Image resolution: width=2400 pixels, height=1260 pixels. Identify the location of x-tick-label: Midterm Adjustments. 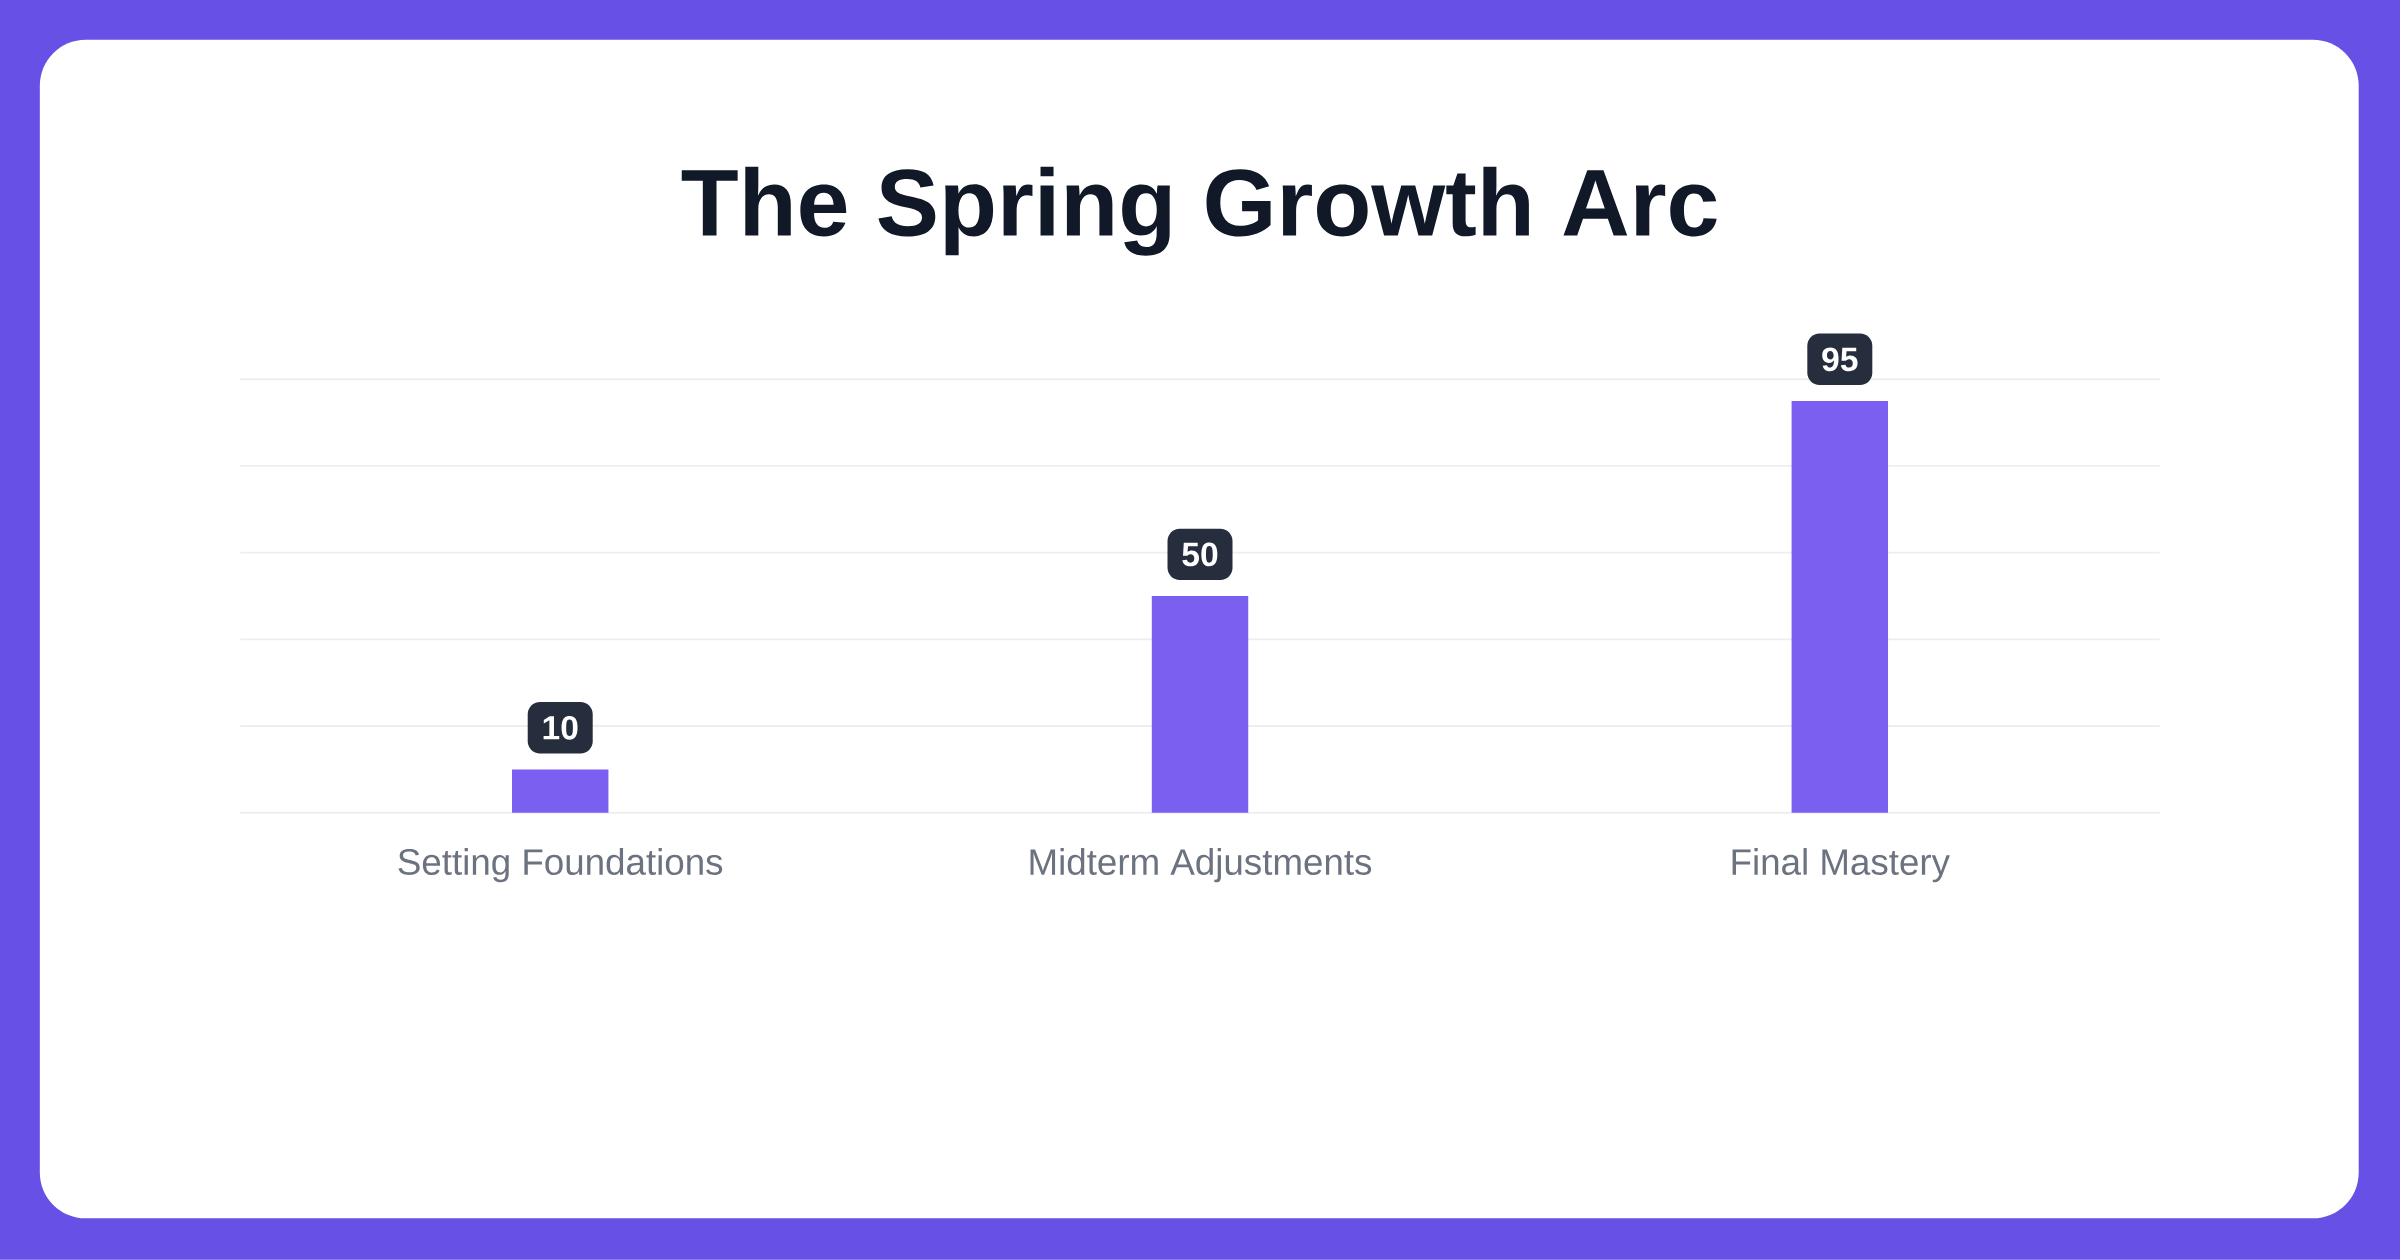
(1201, 865).